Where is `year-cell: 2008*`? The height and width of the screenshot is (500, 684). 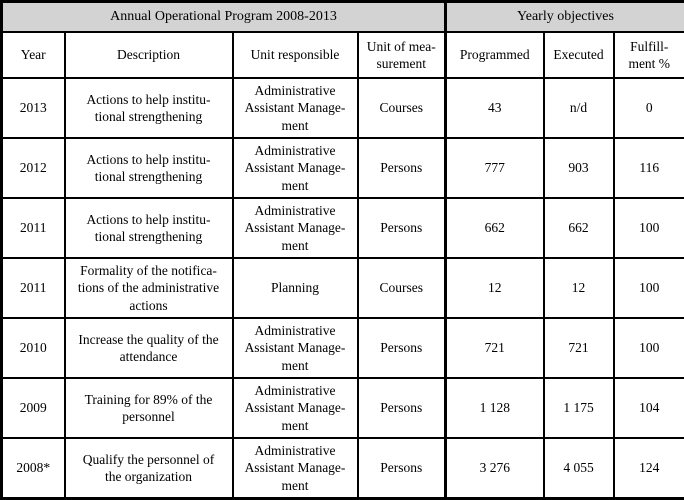
year-cell: 2008* is located at coordinates (33, 468).